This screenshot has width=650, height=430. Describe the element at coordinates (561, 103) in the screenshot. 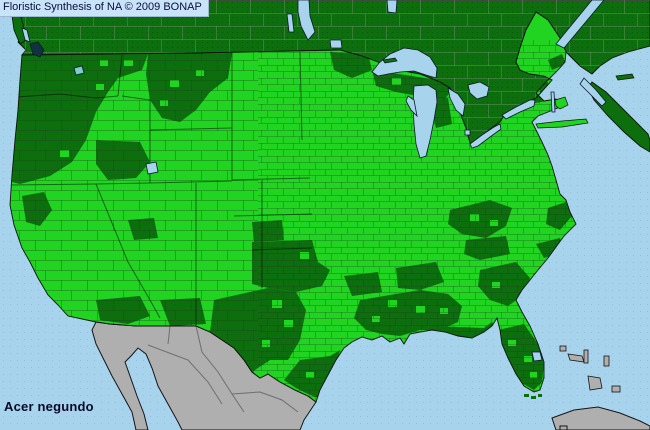

I see `cape-cod` at that location.